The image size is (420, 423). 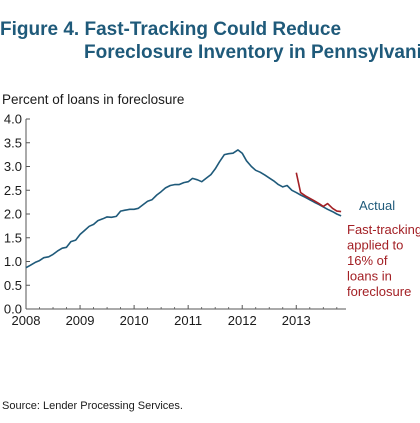 What do you see at coordinates (13, 119) in the screenshot?
I see `y-tick-label: 4.0` at bounding box center [13, 119].